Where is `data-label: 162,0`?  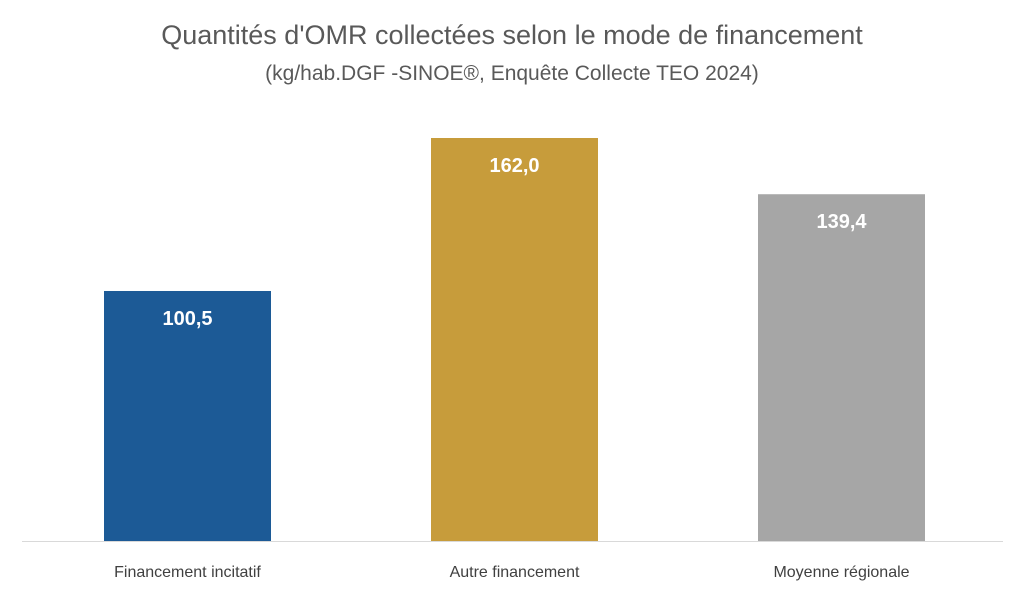 data-label: 162,0 is located at coordinates (514, 166).